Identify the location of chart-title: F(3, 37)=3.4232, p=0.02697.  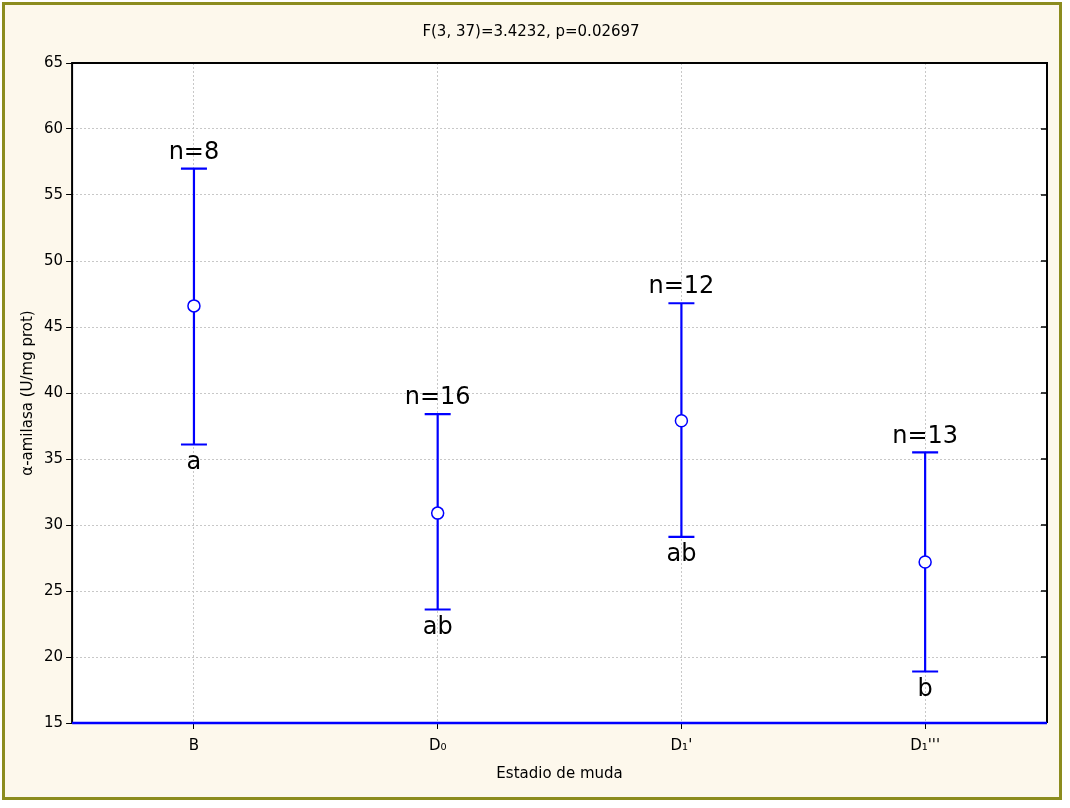
(531, 30).